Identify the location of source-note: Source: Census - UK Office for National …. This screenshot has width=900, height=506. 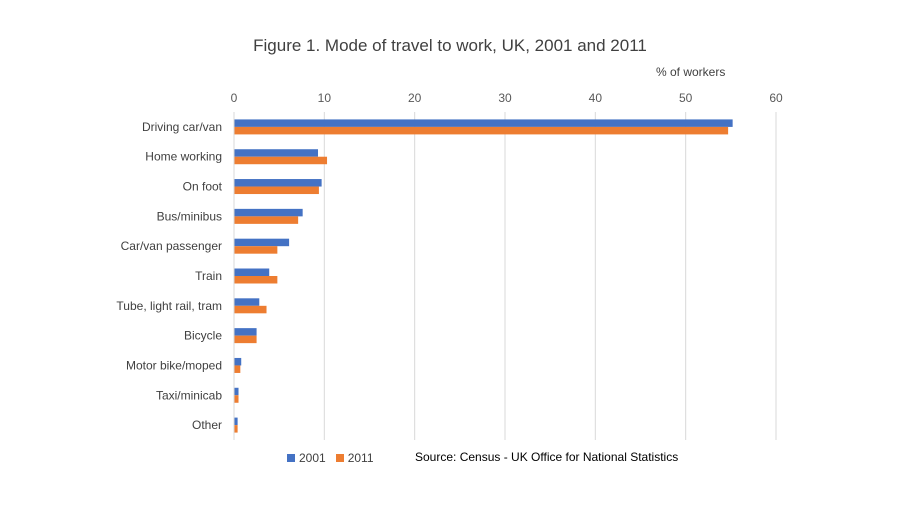
(547, 457).